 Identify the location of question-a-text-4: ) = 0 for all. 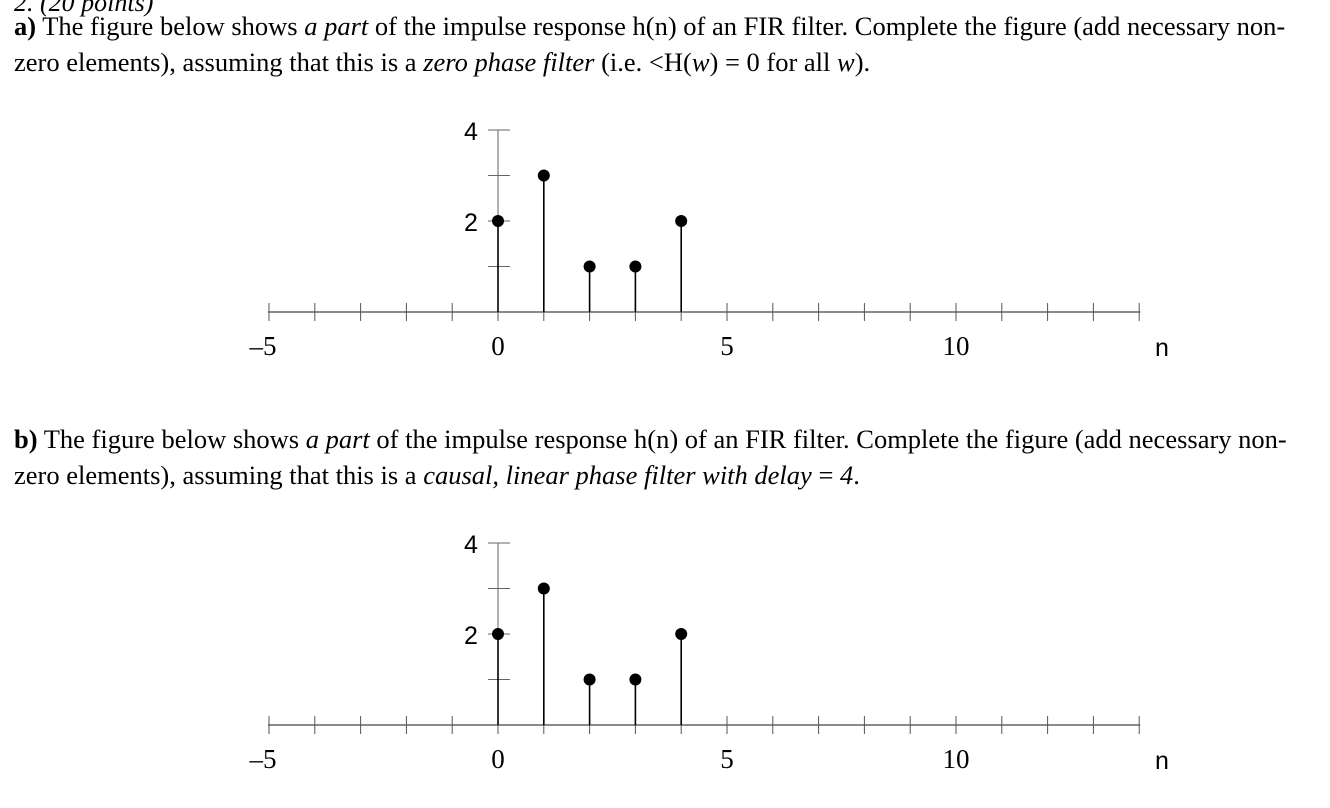
(773, 62).